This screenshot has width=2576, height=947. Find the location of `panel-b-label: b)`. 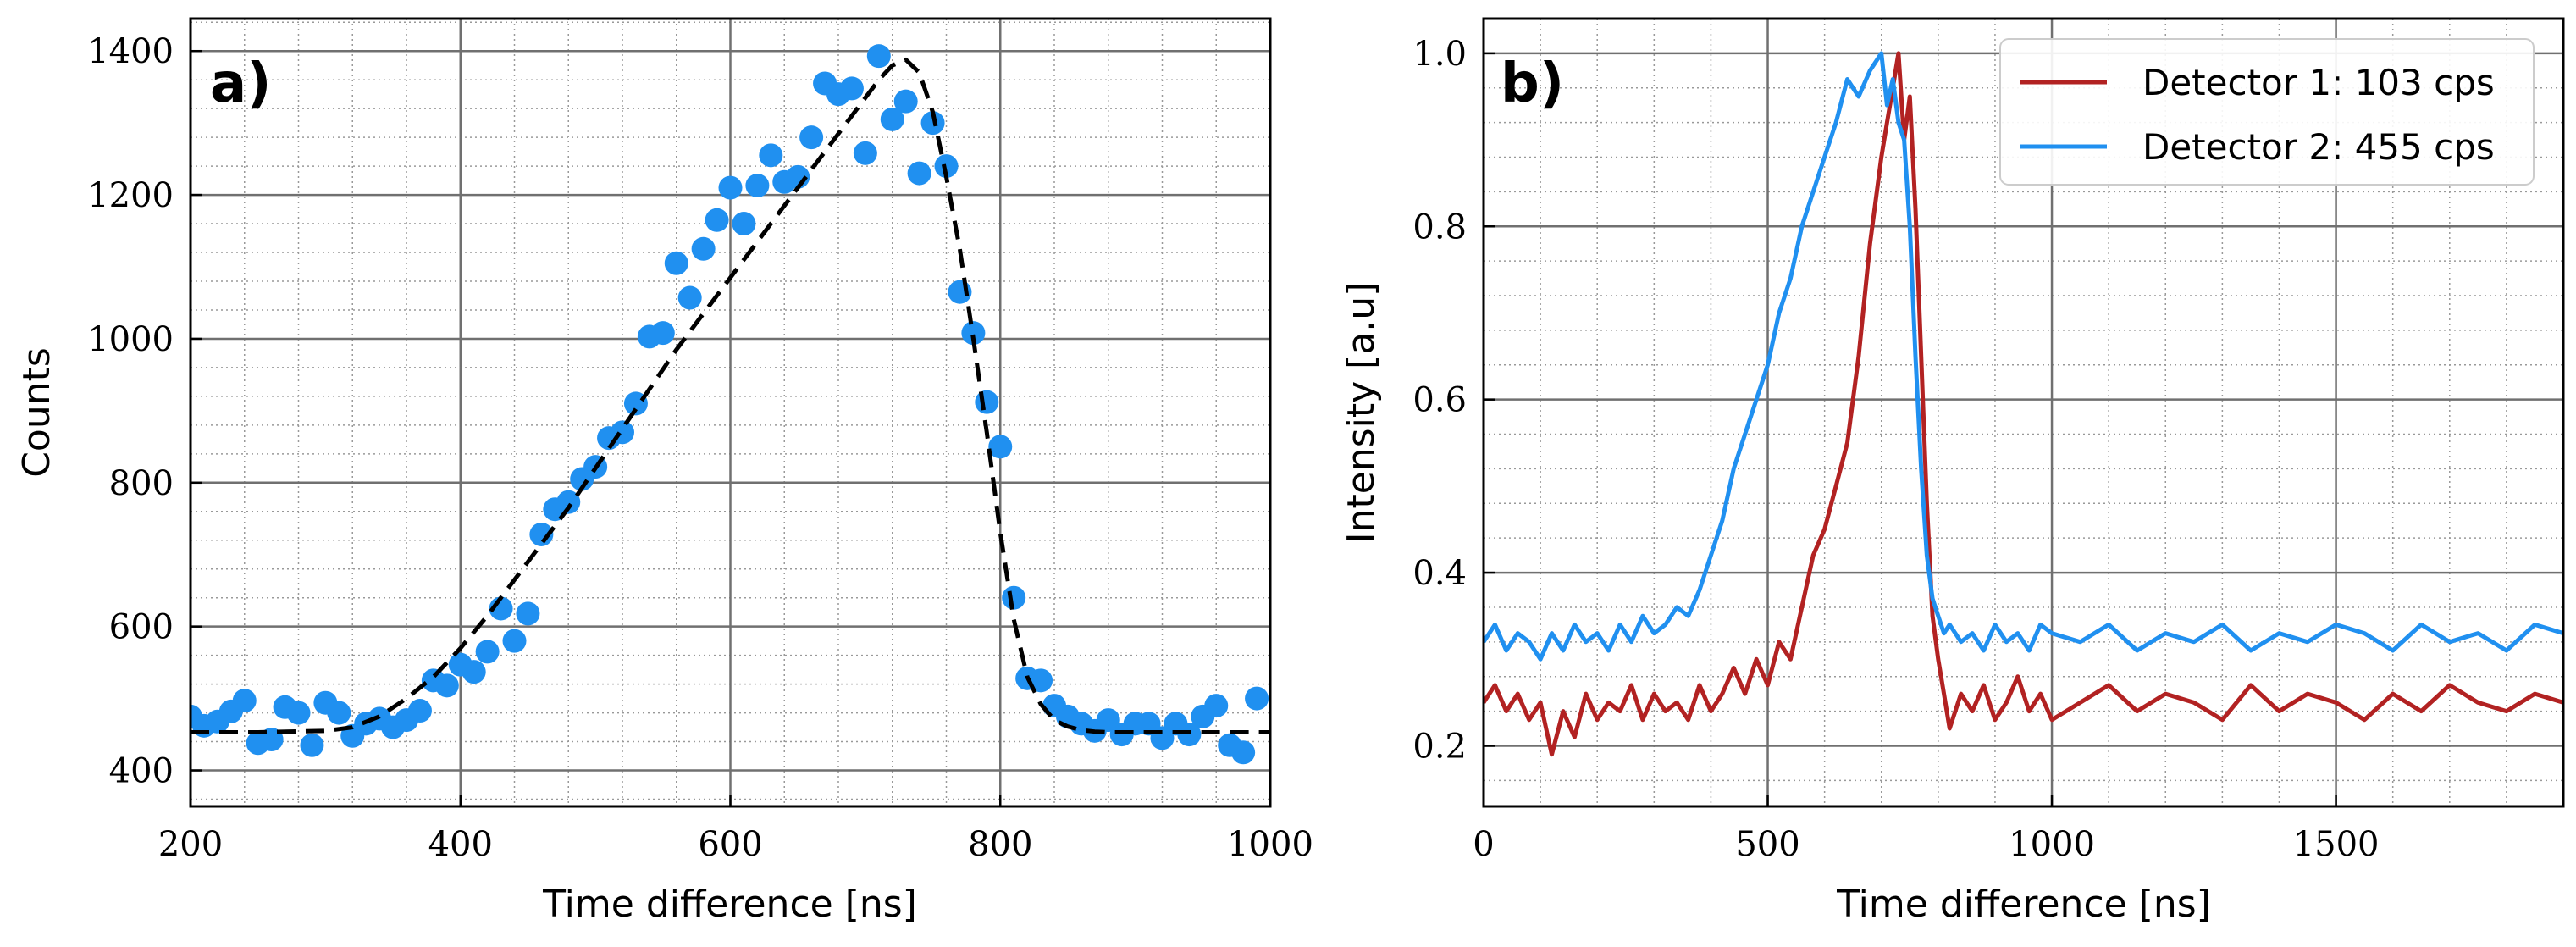

panel-b-label: b) is located at coordinates (1532, 84).